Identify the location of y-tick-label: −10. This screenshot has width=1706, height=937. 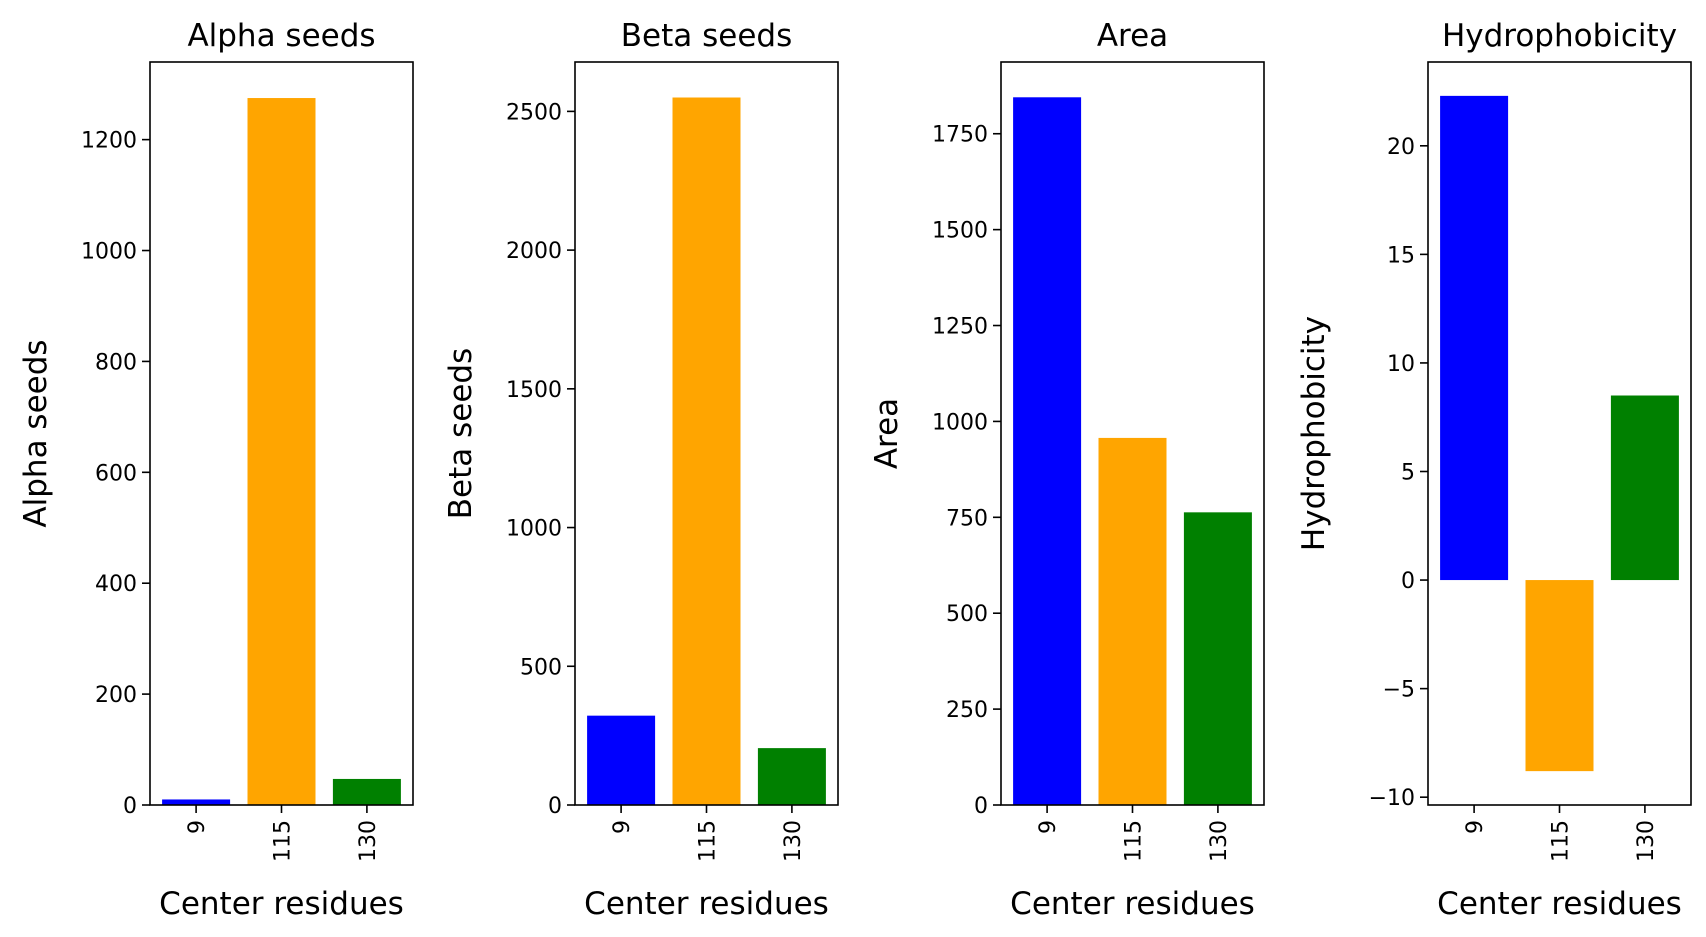
(1392, 798).